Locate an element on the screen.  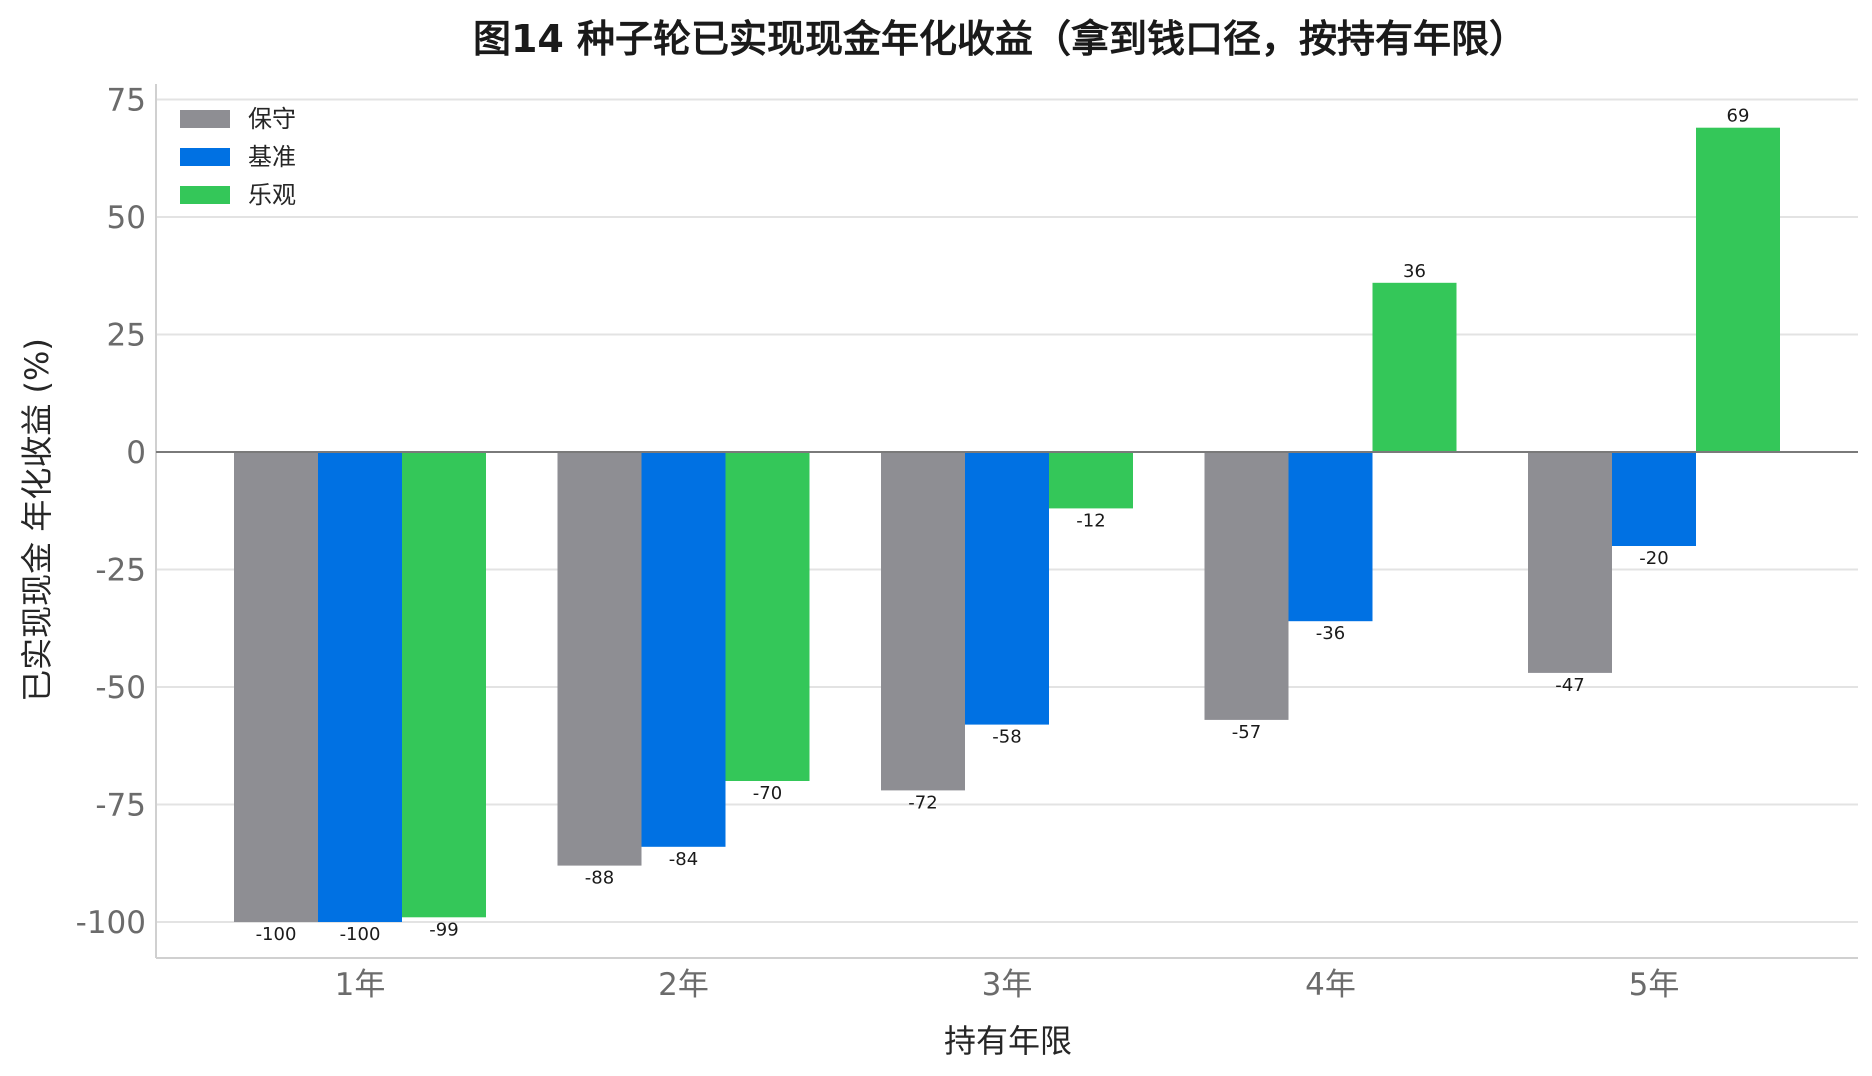
data-label: -72 is located at coordinates (922, 802).